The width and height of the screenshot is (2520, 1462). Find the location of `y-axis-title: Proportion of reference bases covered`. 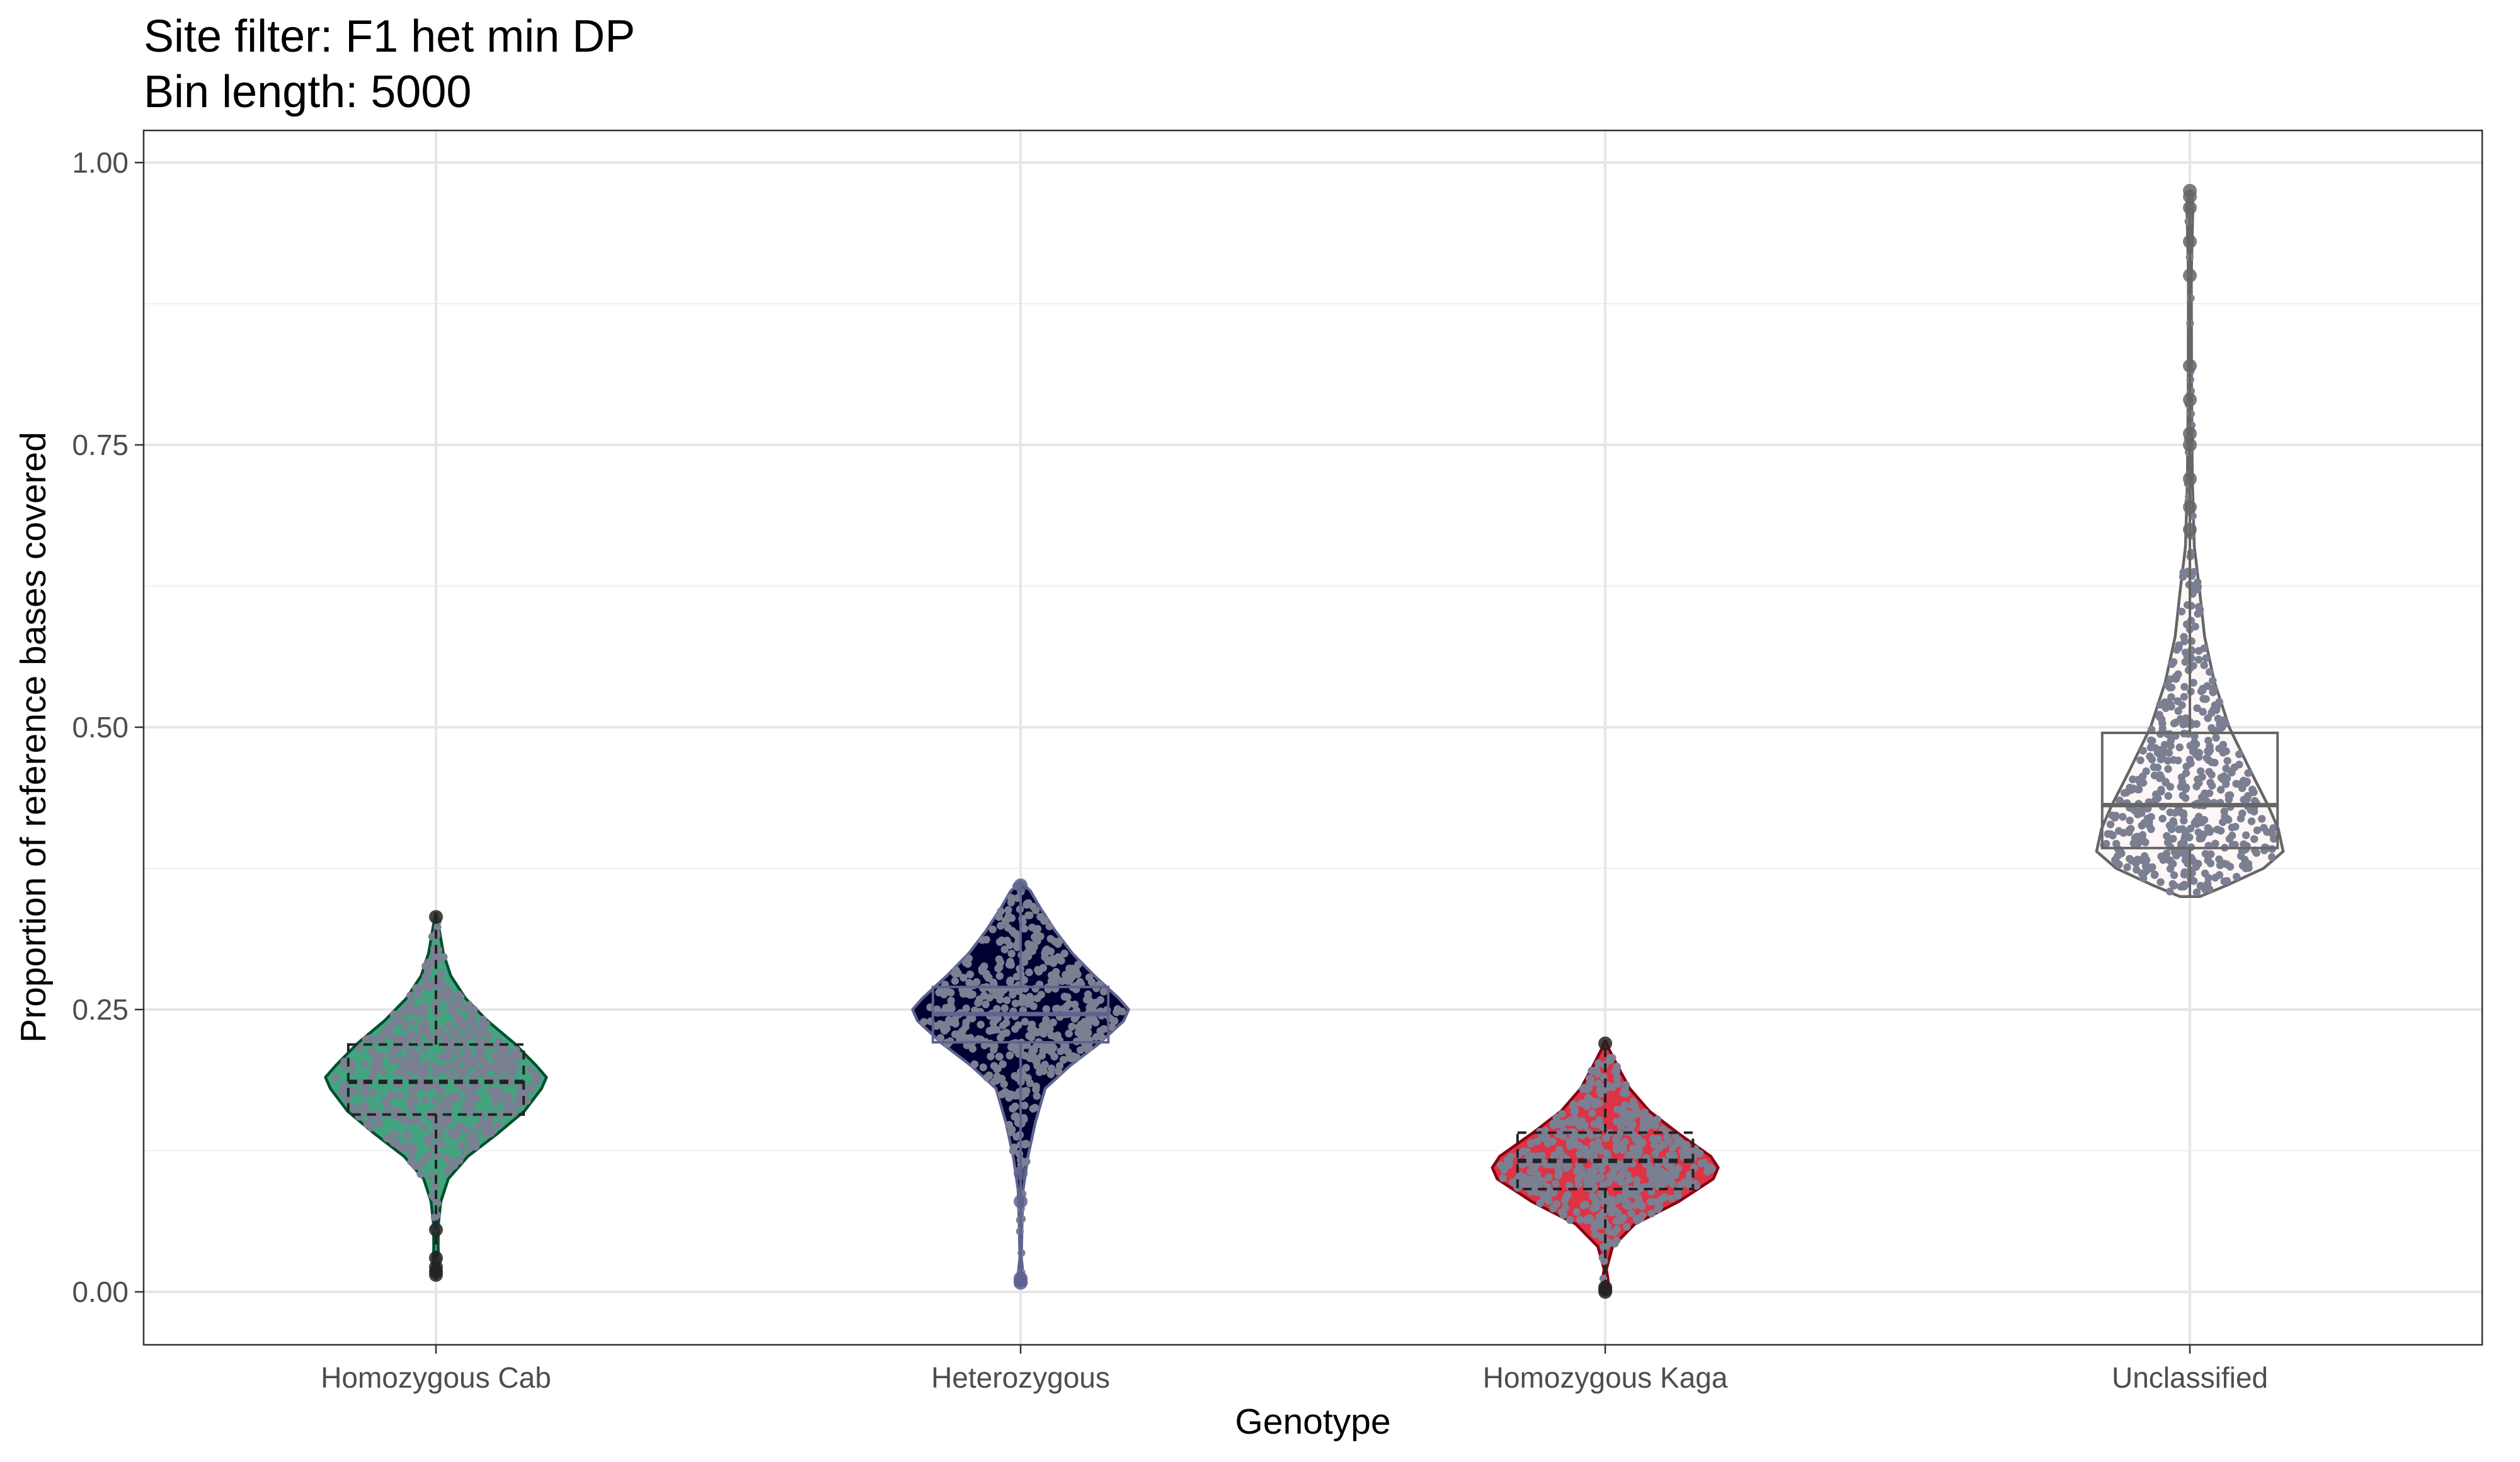

y-axis-title: Proportion of reference bases covered is located at coordinates (33, 737).